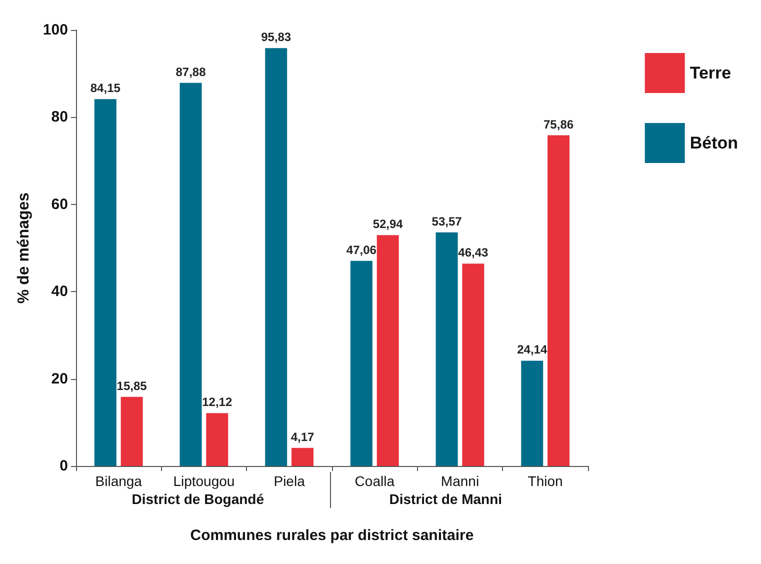  What do you see at coordinates (445, 499) in the screenshot?
I see `text: District de Manni` at bounding box center [445, 499].